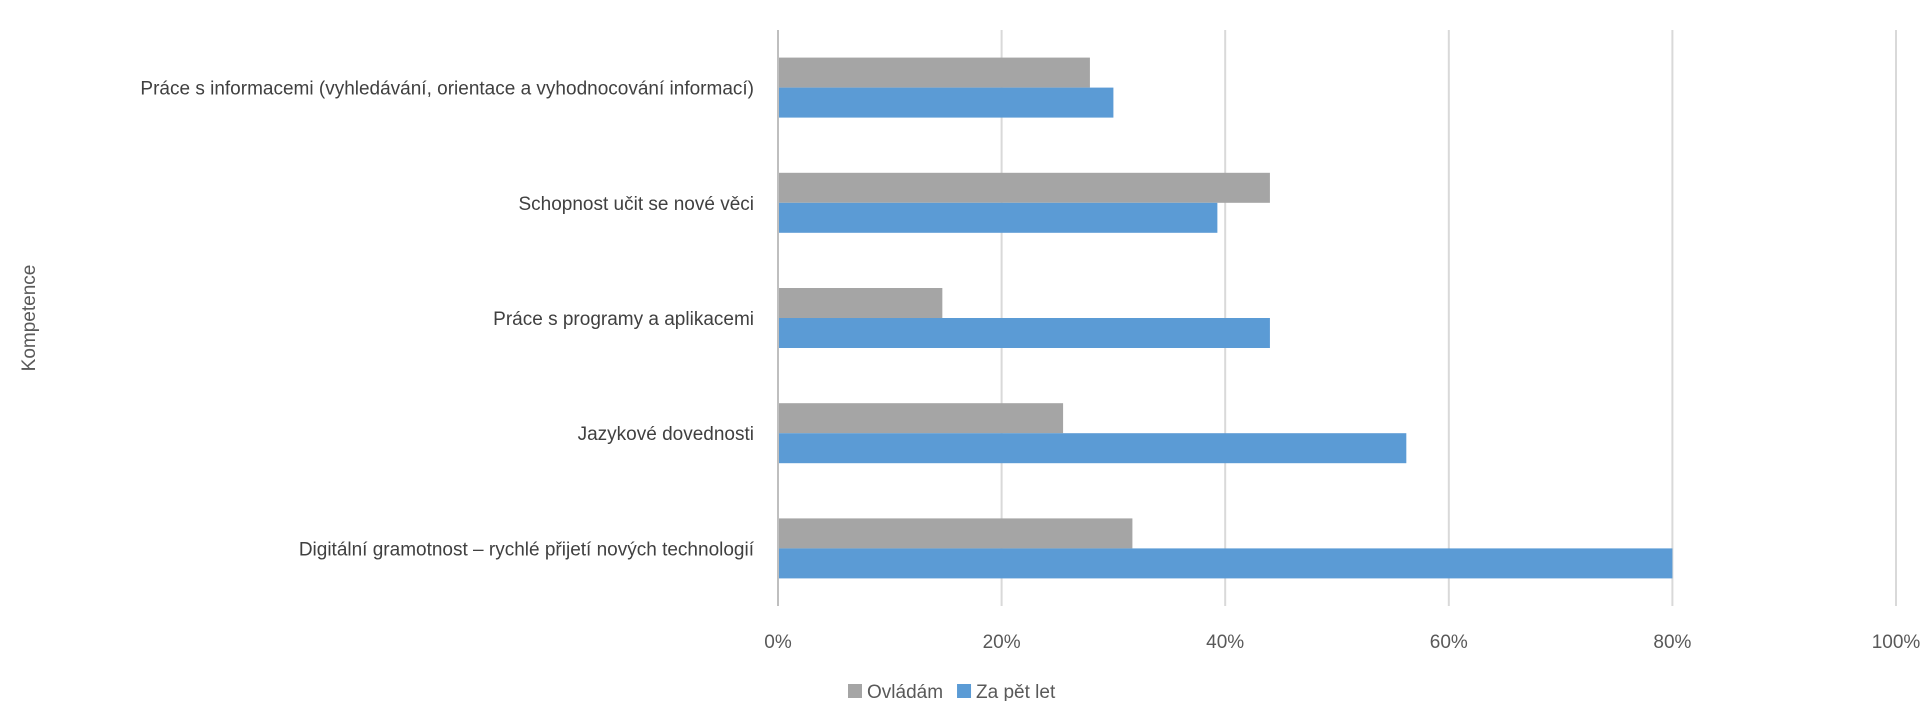 This screenshot has width=1922, height=701. What do you see at coordinates (1225, 642) in the screenshot?
I see `x-tick-label: 40%` at bounding box center [1225, 642].